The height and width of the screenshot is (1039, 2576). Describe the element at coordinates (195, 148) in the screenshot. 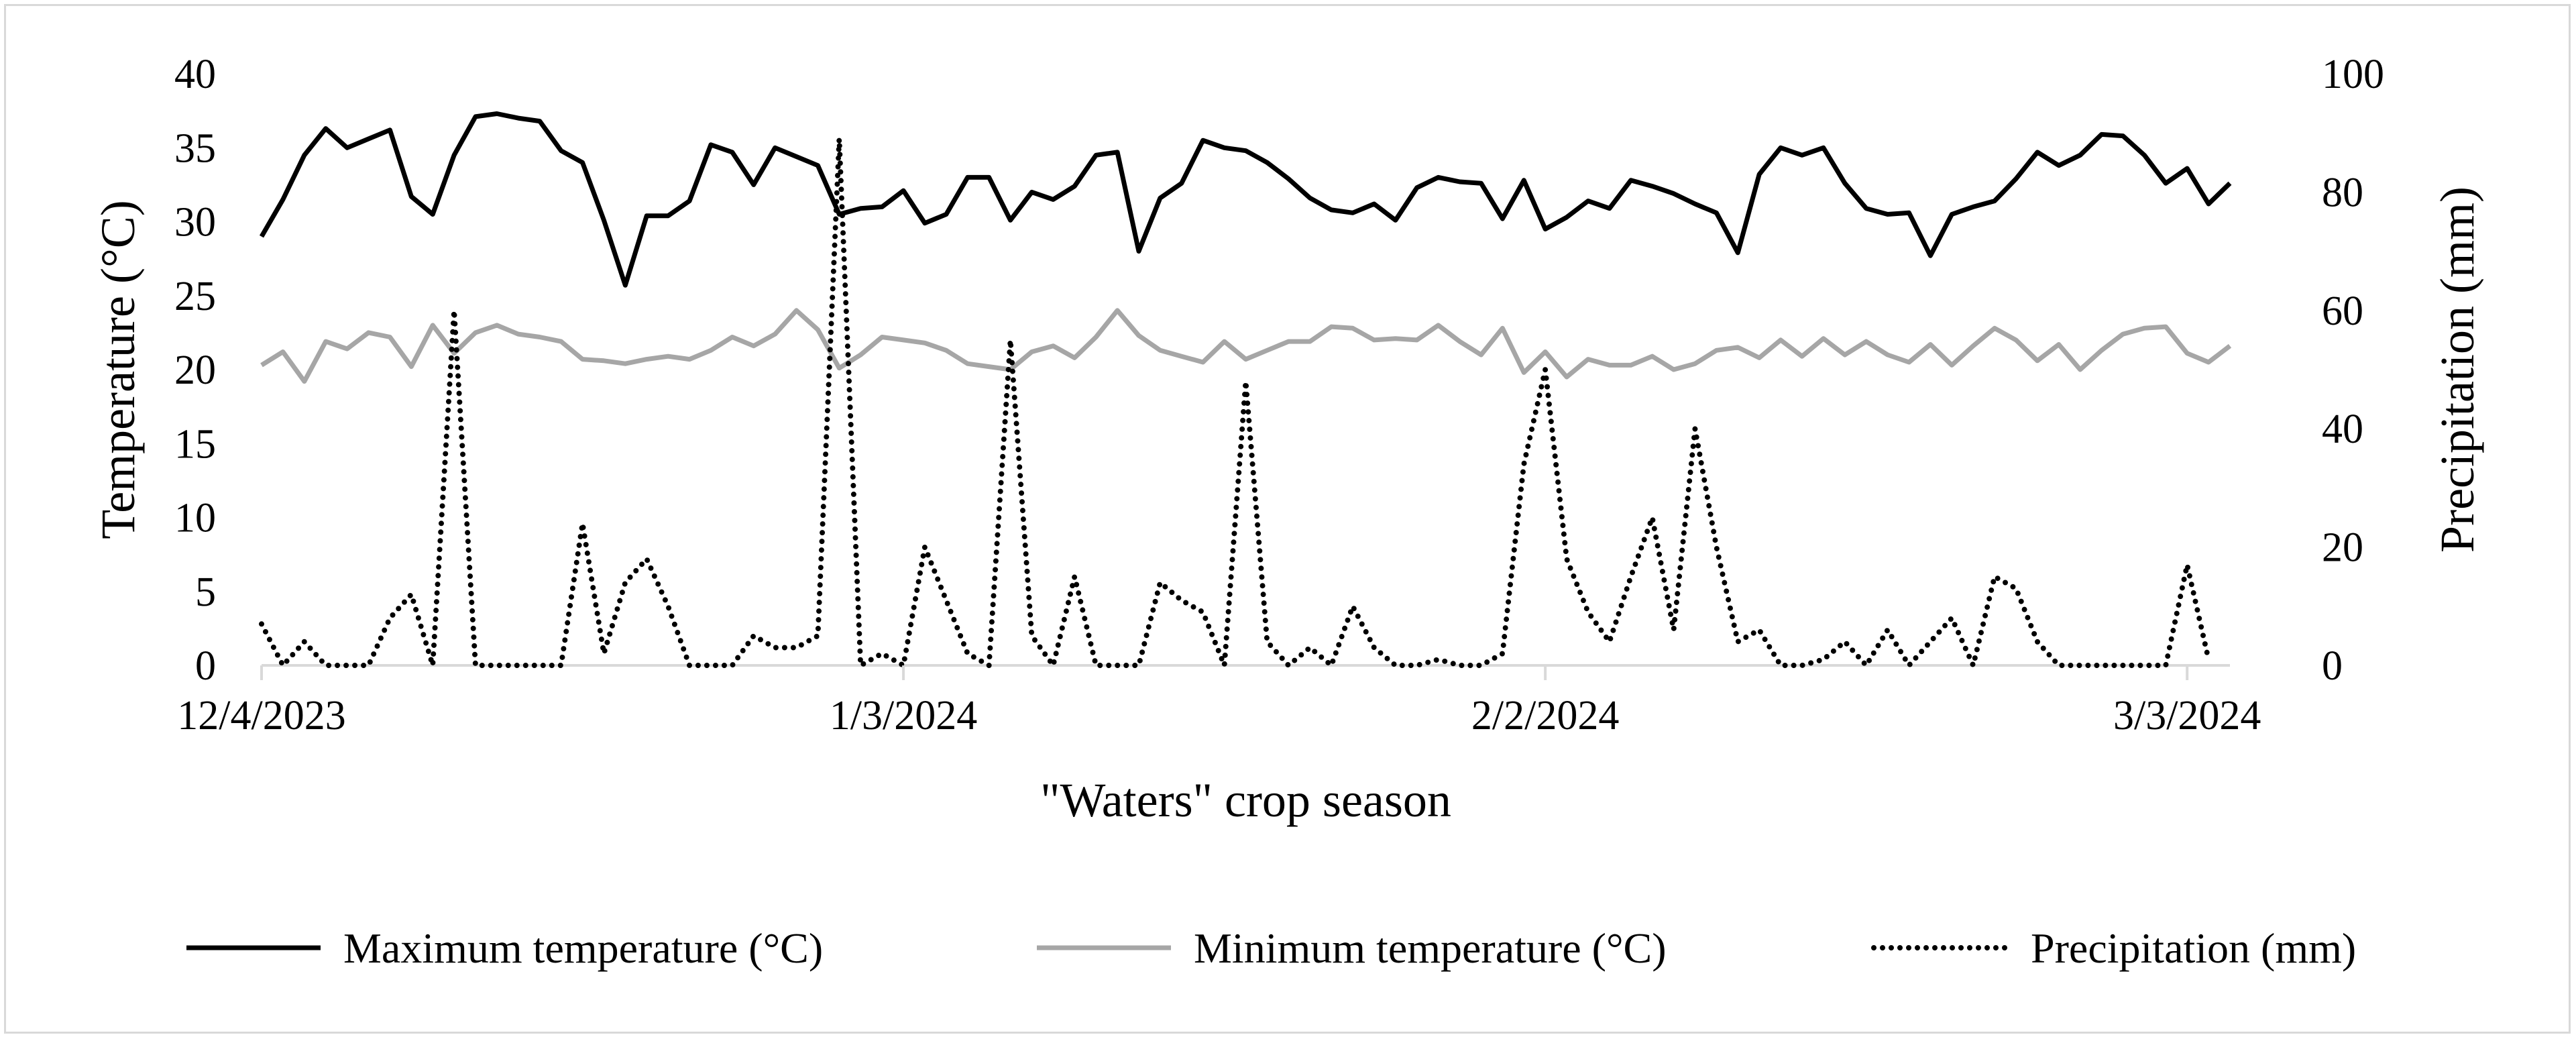

I see `y-left-tick-label: 35` at that location.